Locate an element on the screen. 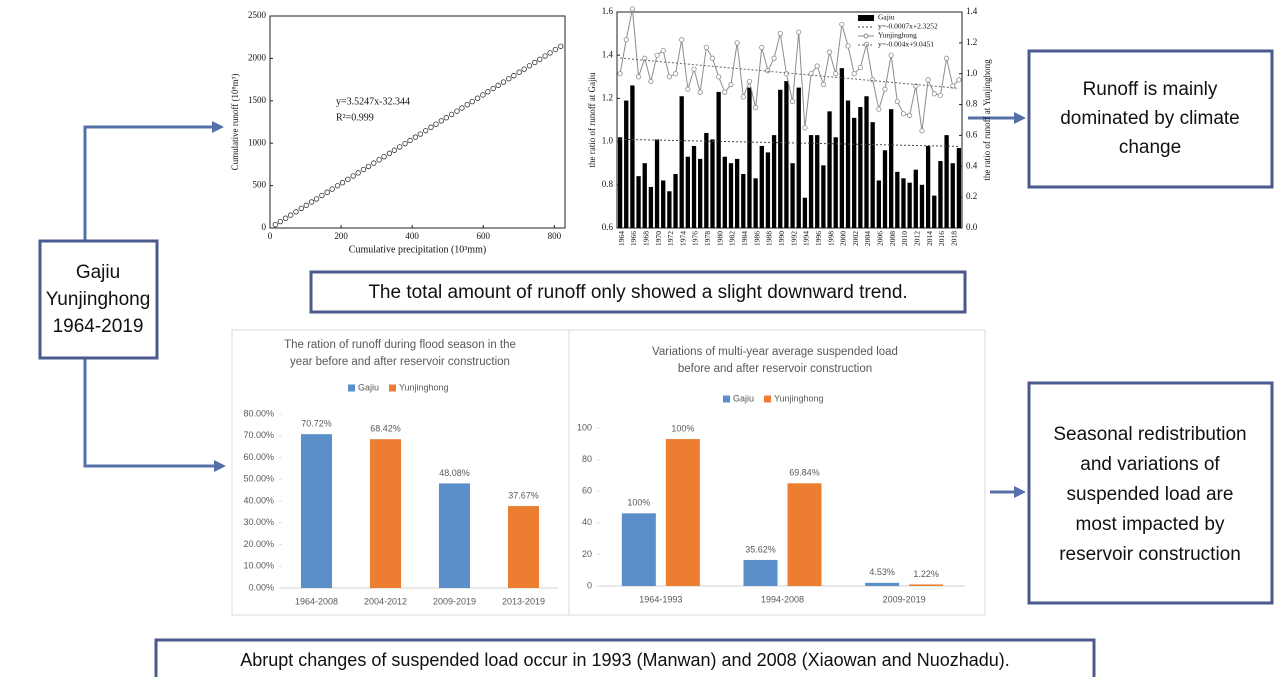  x-tick-label: 1988 is located at coordinates (769, 238).